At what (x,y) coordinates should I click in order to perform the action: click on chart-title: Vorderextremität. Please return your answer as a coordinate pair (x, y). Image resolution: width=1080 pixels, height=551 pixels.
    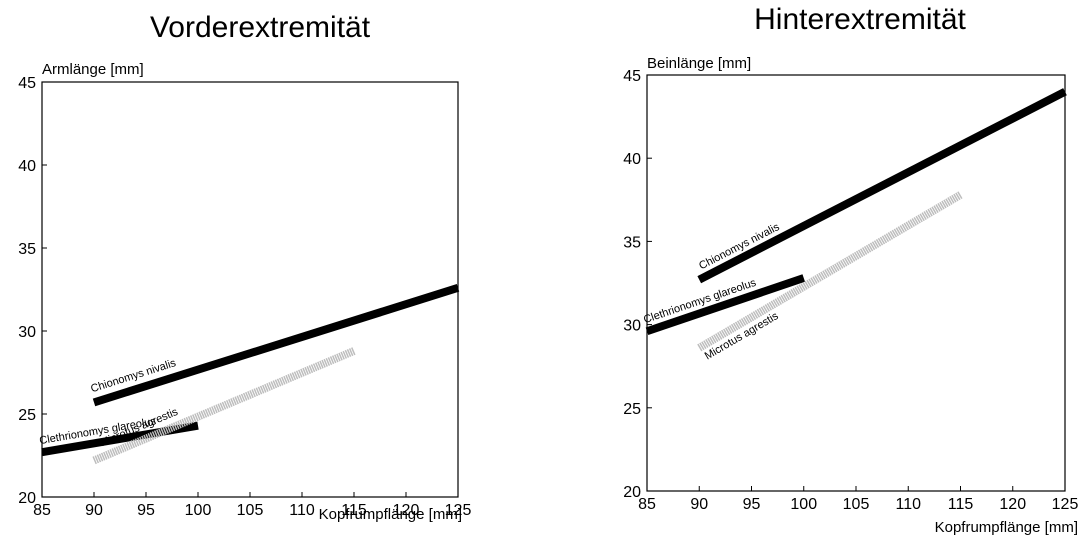
    Looking at the image, I should click on (260, 27).